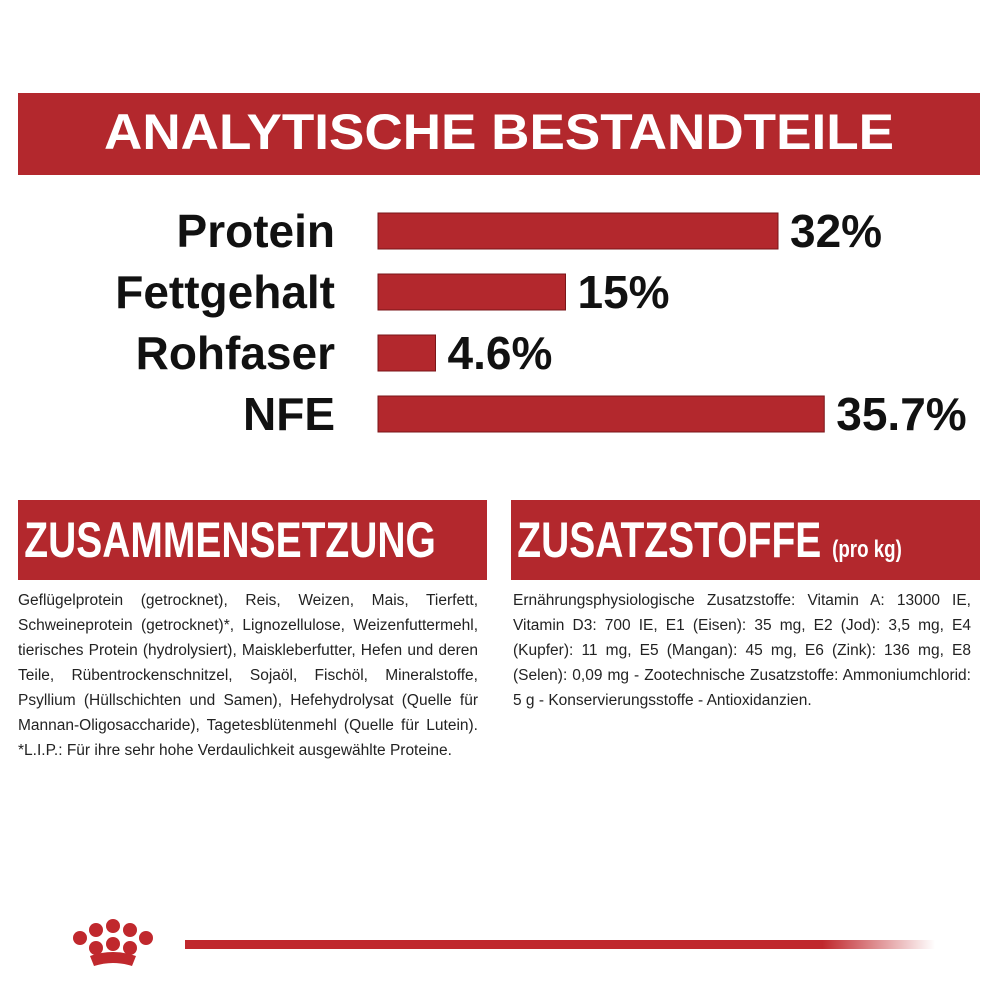 The image size is (1000, 1000). What do you see at coordinates (624, 292) in the screenshot?
I see `value-label: 15%` at bounding box center [624, 292].